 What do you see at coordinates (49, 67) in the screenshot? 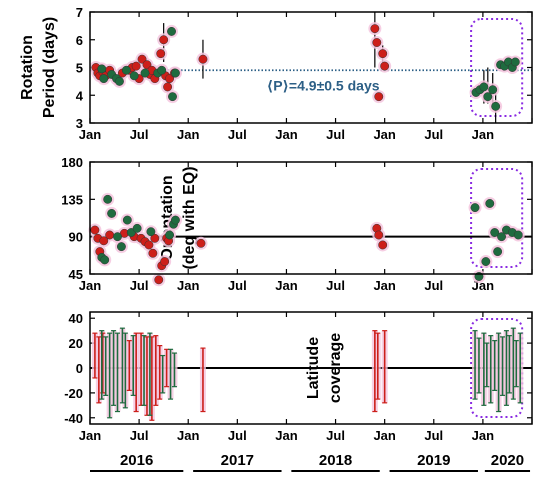
I see `period-ylabel-line: Period (days)` at bounding box center [49, 67].